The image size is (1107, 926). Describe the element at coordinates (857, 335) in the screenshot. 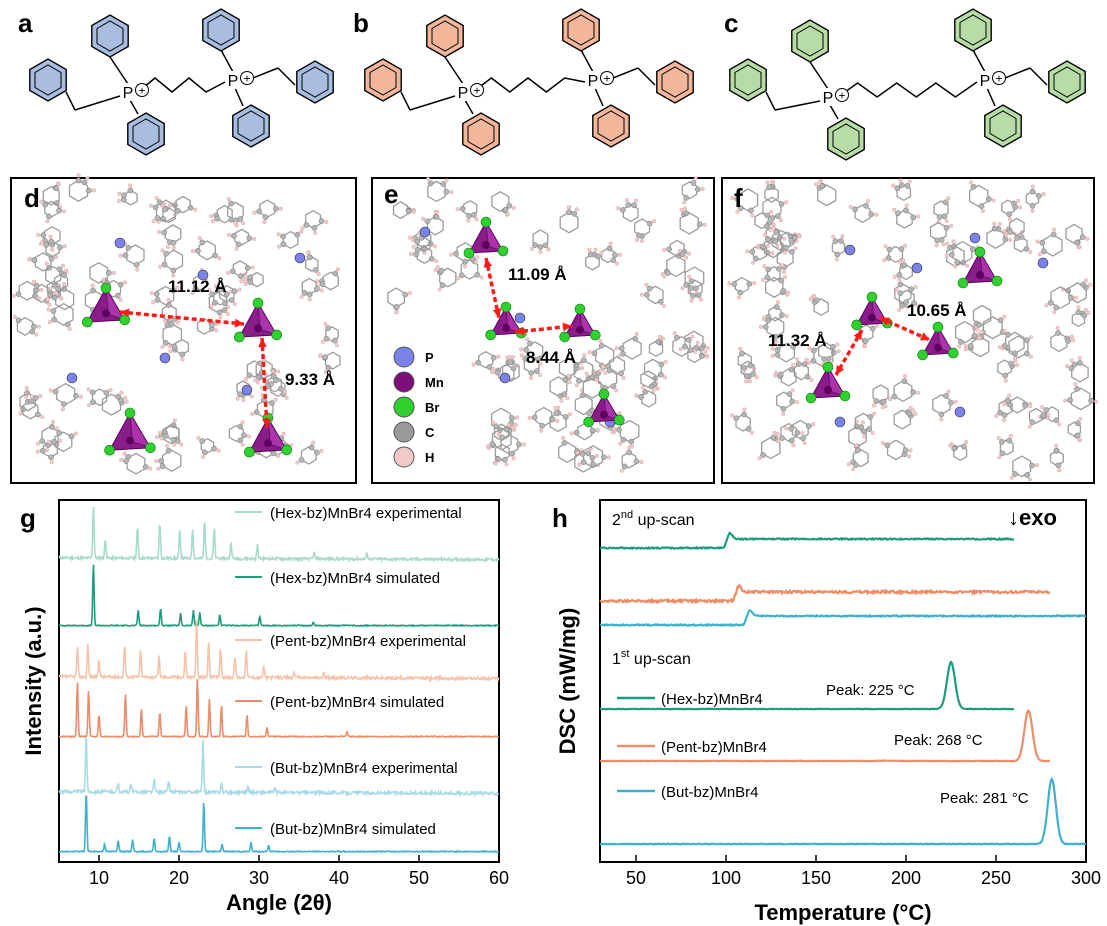

I see `distance-arrowhead` at that location.